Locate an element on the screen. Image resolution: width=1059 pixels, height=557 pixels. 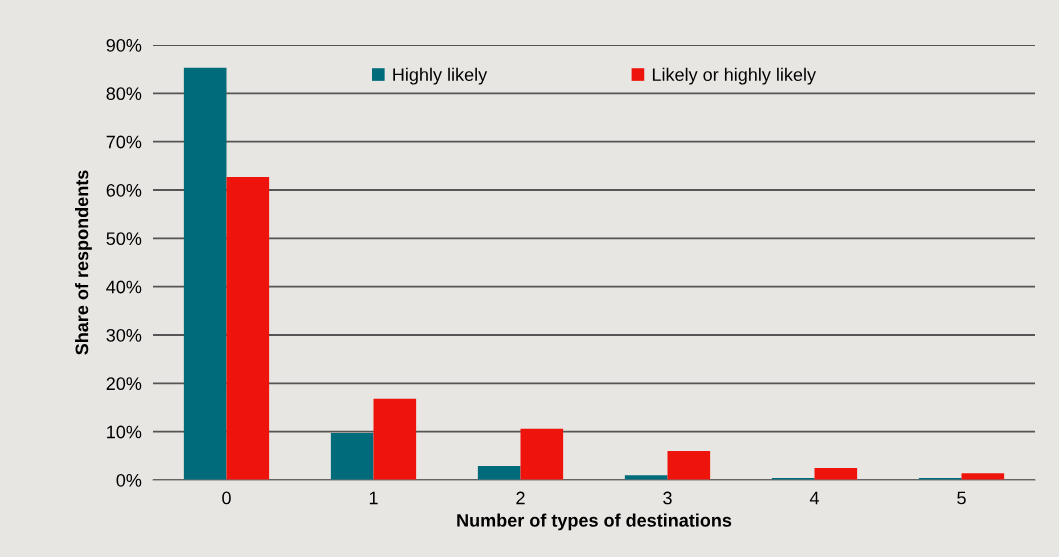
y-tick-label: 40% is located at coordinates (124, 287).